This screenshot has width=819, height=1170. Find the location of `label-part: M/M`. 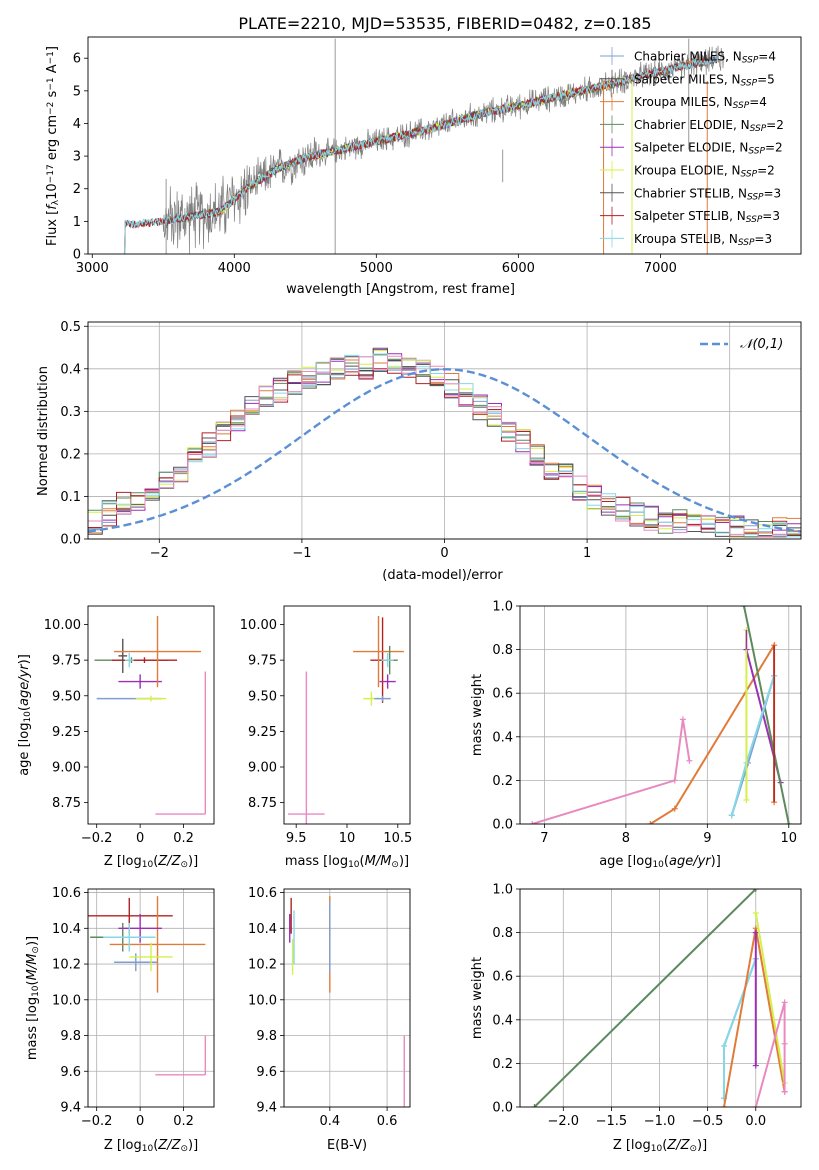

label-part: M/M is located at coordinates (378, 861).